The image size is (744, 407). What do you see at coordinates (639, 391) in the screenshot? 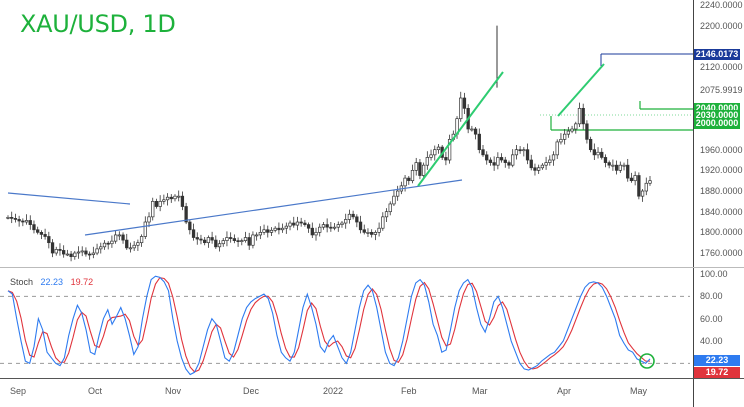
I see `time-tick: May` at bounding box center [639, 391].